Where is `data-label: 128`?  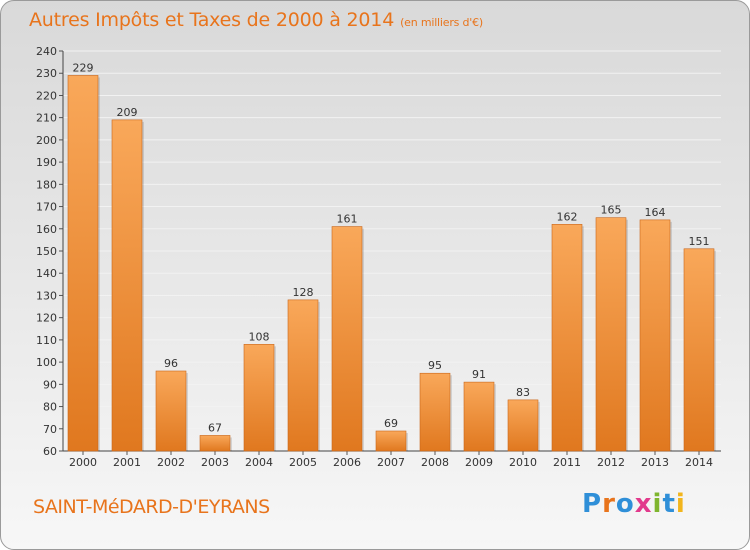 data-label: 128 is located at coordinates (303, 292).